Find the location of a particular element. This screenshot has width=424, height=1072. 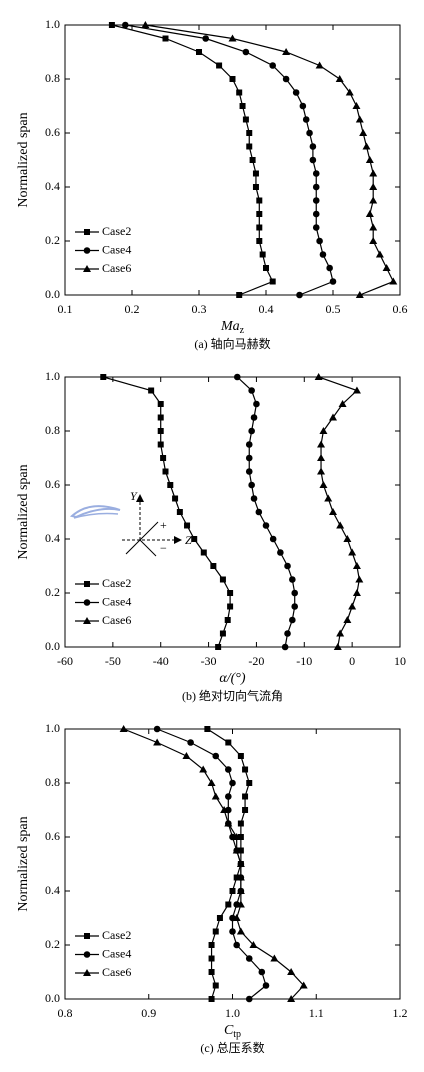

legend-label: Case2 is located at coordinates (116, 231).